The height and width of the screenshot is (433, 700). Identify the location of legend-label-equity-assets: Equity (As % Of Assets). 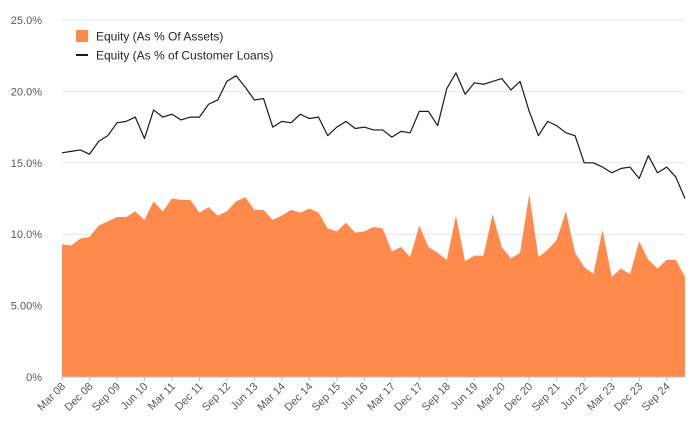
(159, 37).